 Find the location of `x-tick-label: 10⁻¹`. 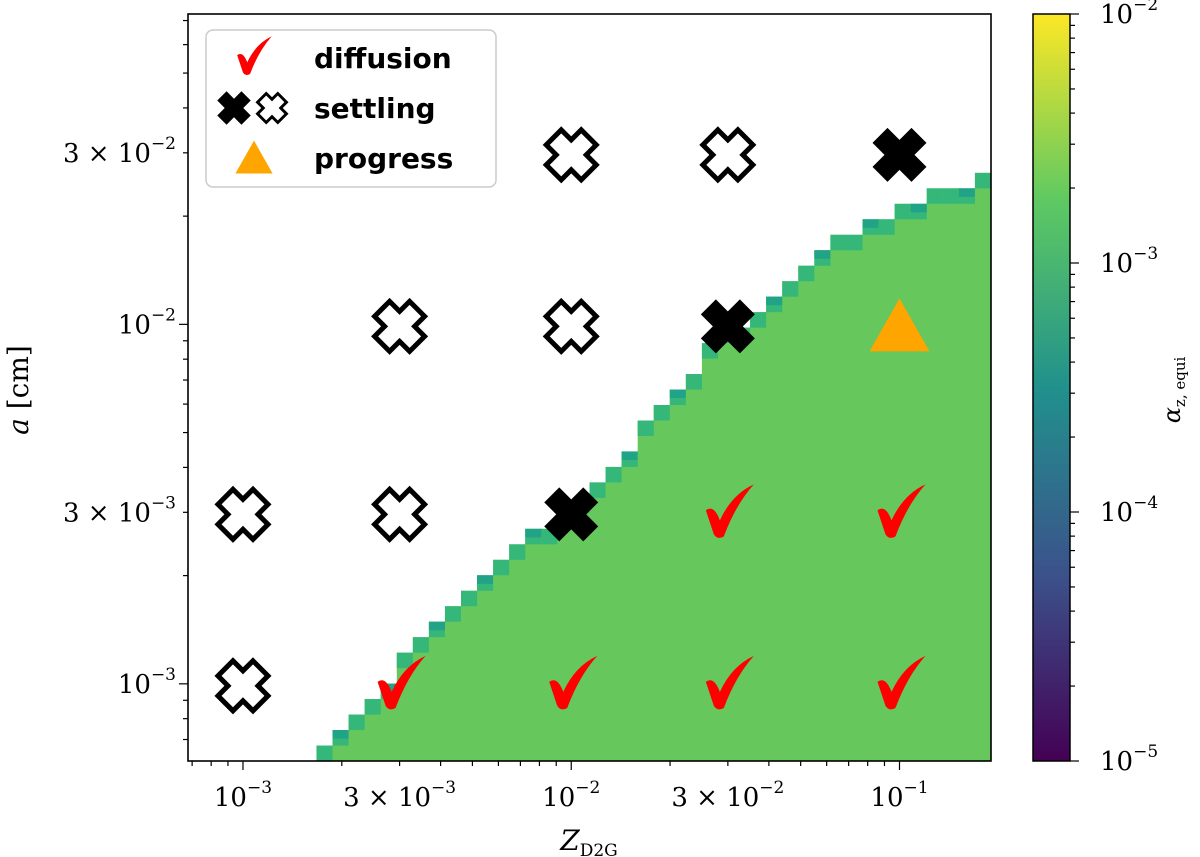

x-tick-label: 10⁻¹ is located at coordinates (899, 795).